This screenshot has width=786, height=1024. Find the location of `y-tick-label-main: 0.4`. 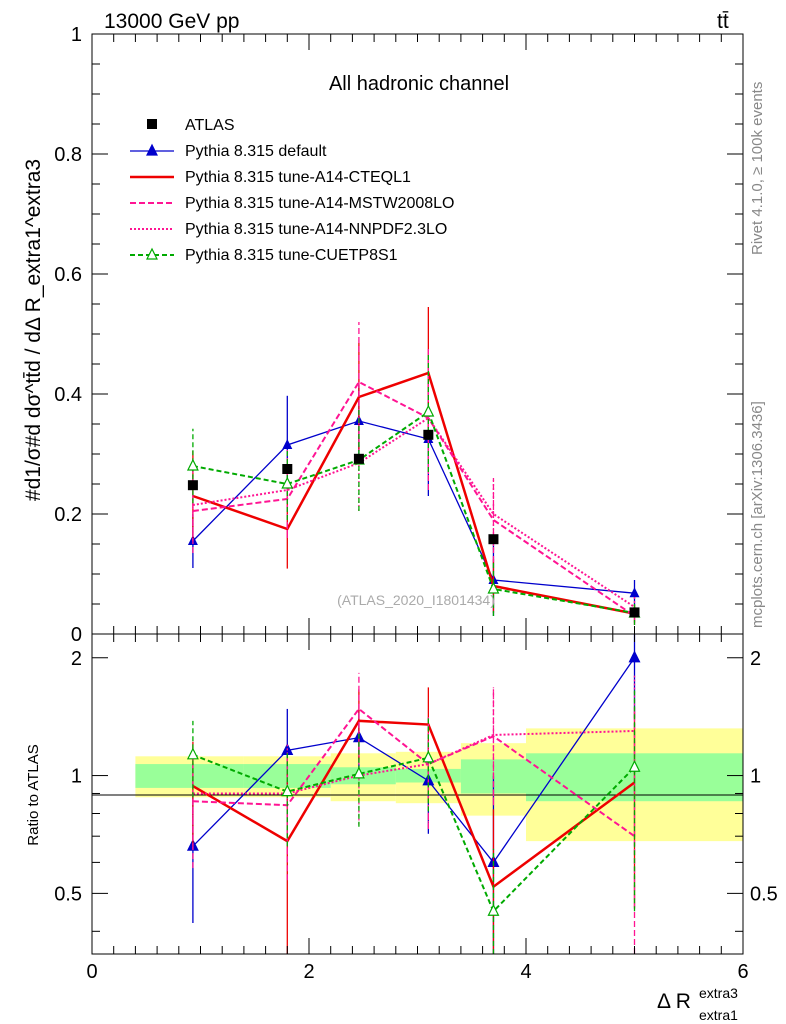

y-tick-label-main: 0.4 is located at coordinates (68, 395).